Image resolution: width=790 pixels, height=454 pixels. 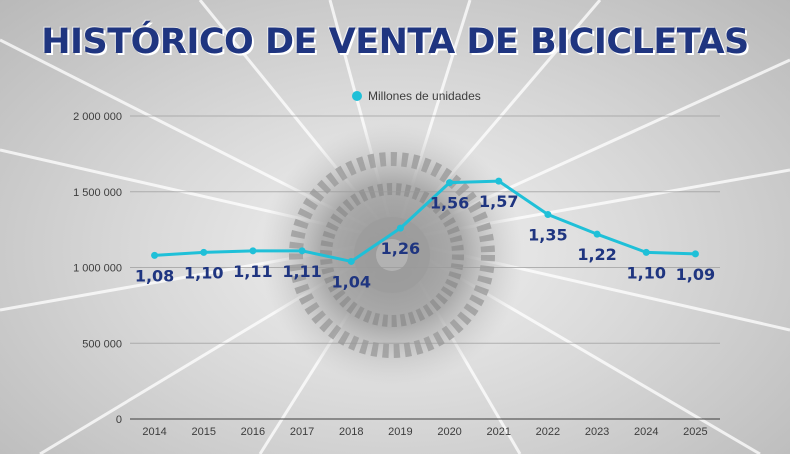 I want to click on y-axis: 0 500 000 1 000 000 1 500 000 2 000 000, so click(x=97, y=268).